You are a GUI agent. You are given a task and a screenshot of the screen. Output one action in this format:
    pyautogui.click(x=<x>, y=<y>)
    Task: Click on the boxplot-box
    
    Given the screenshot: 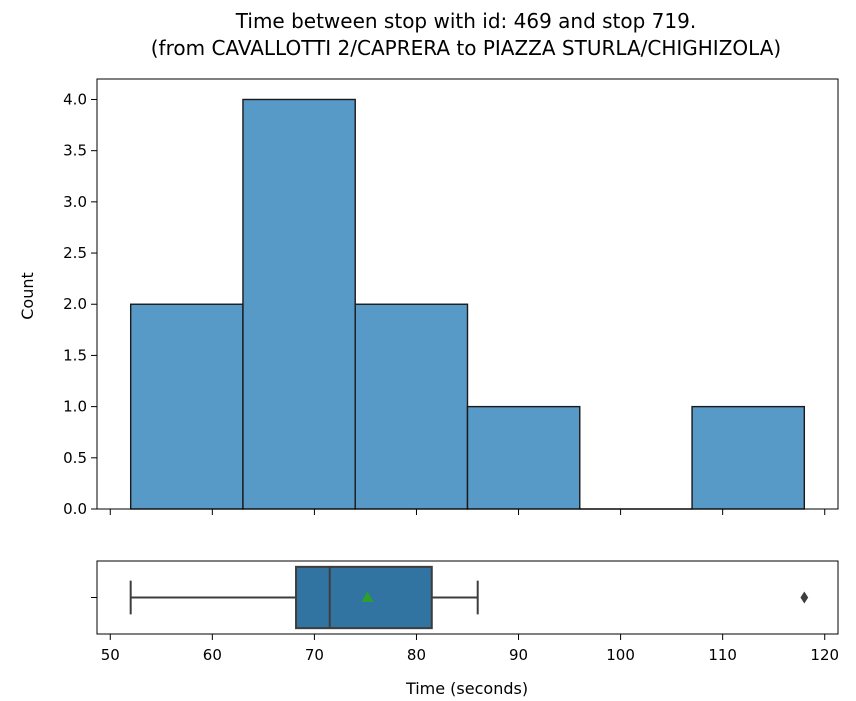 What is the action you would take?
    pyautogui.click(x=364, y=597)
    